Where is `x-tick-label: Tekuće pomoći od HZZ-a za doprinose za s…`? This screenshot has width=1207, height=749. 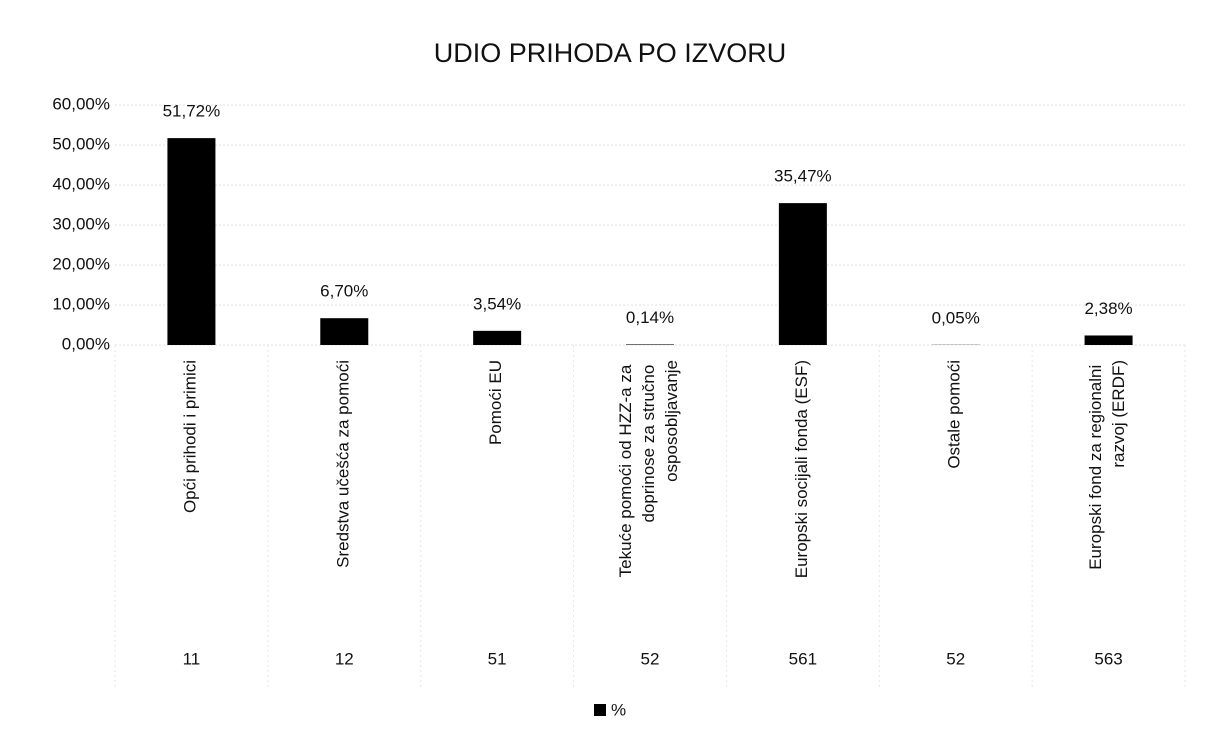 x-tick-label: Tekuće pomoći od HZZ-a za doprinose za s… is located at coordinates (648, 468).